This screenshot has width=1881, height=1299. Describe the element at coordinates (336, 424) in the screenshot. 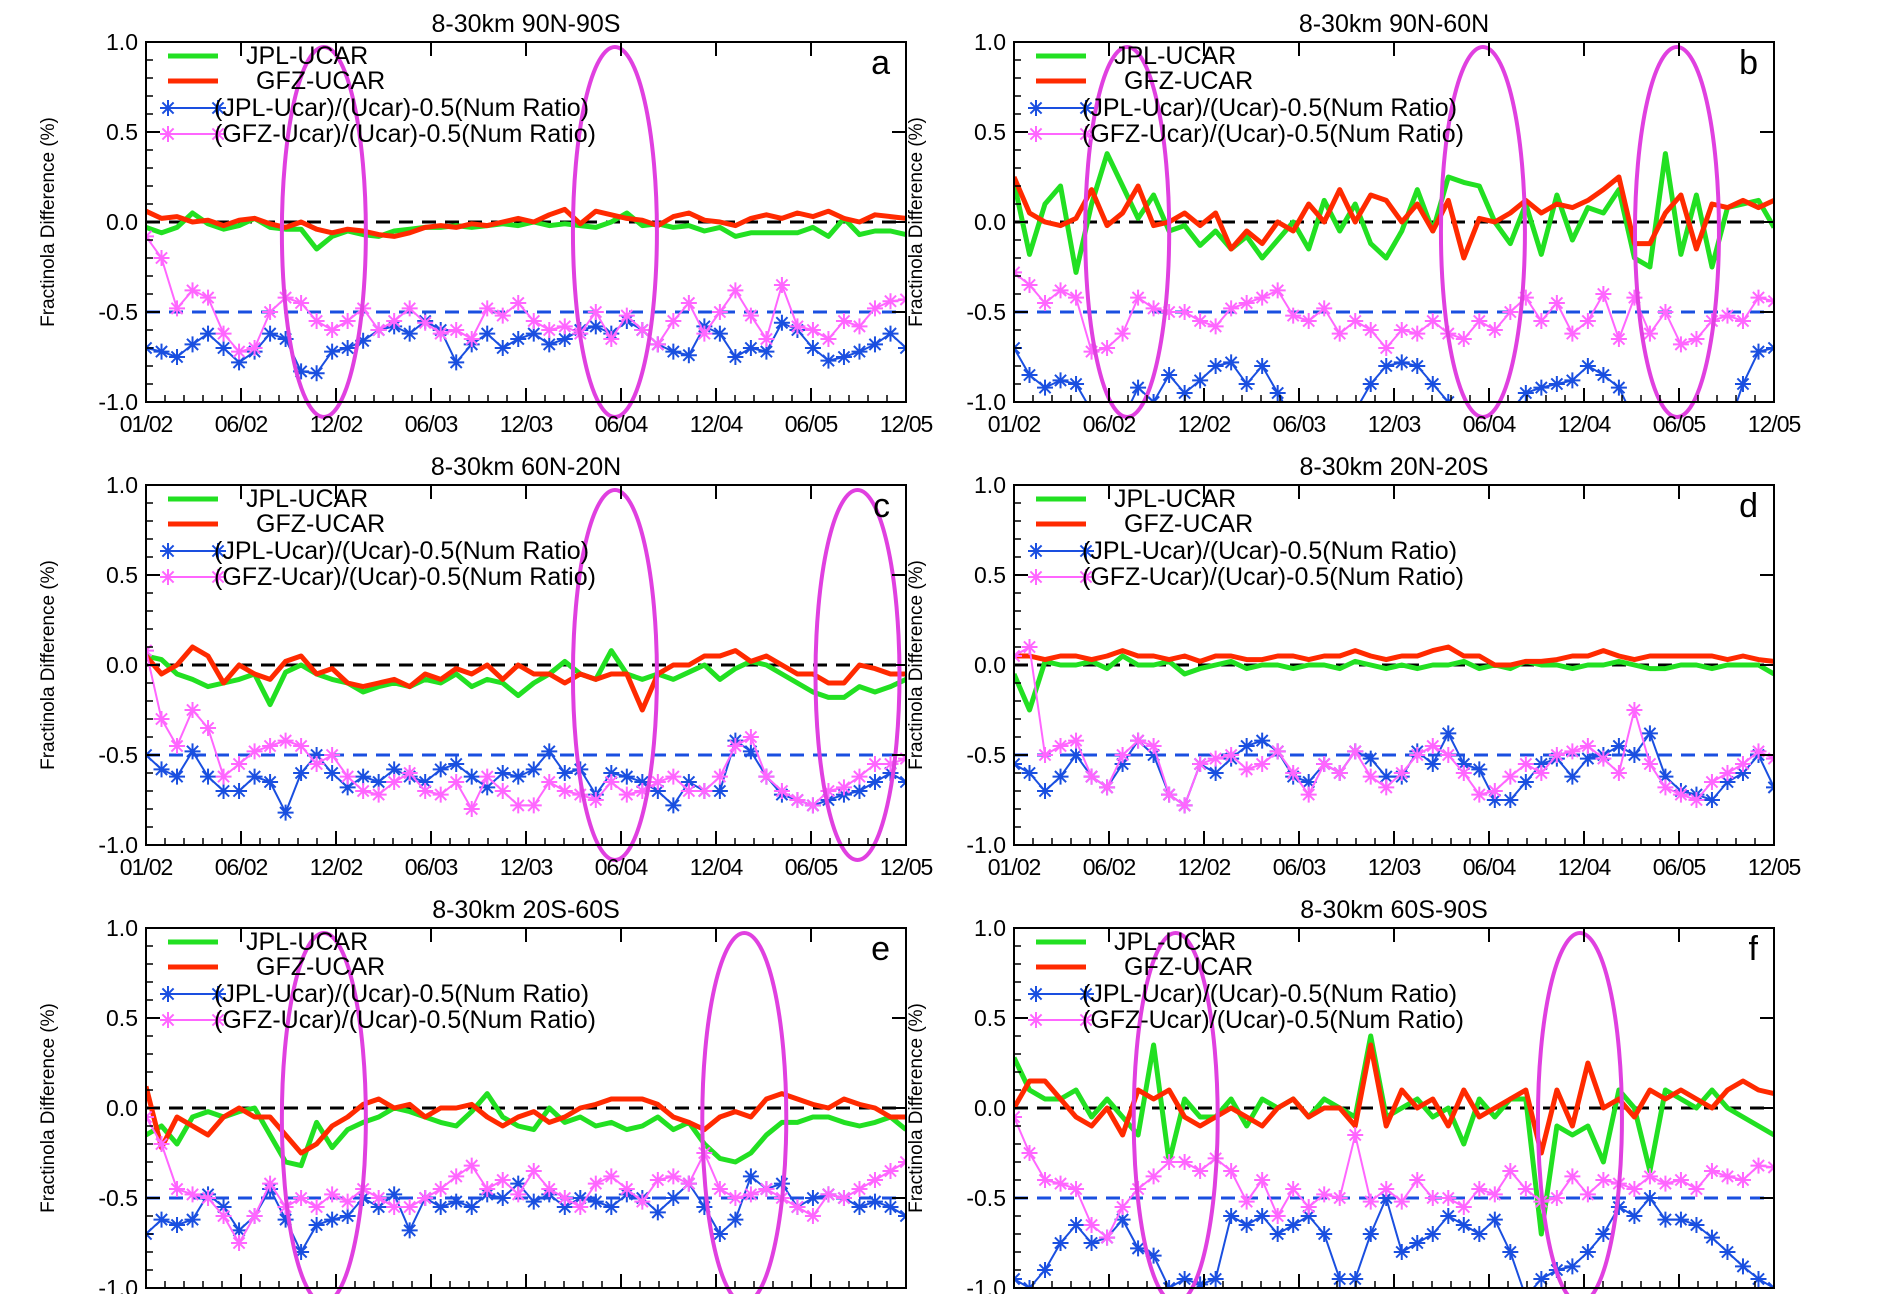

I see `x-tick-label: 12/02` at that location.